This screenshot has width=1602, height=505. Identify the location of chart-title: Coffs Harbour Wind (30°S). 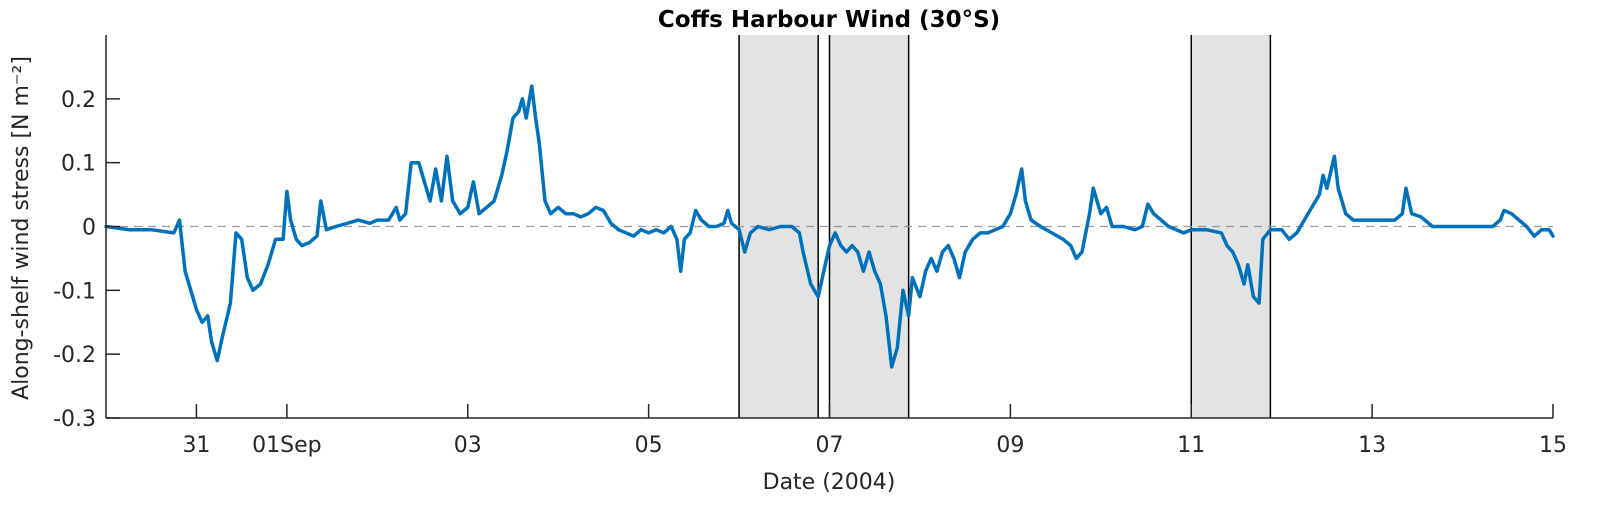
(829, 20).